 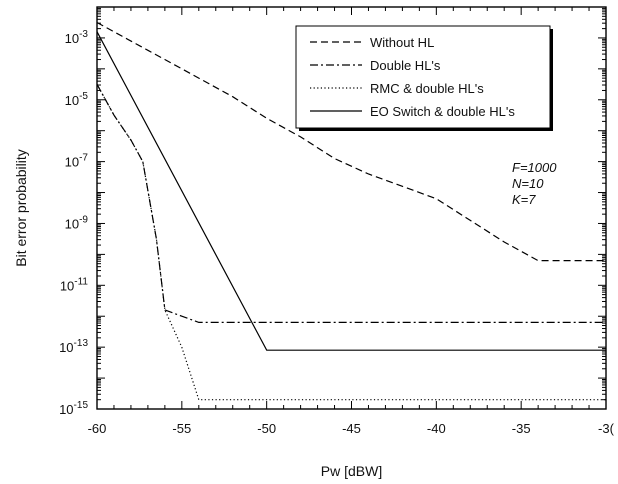 I want to click on x-tick-label: -35, so click(x=521, y=428).